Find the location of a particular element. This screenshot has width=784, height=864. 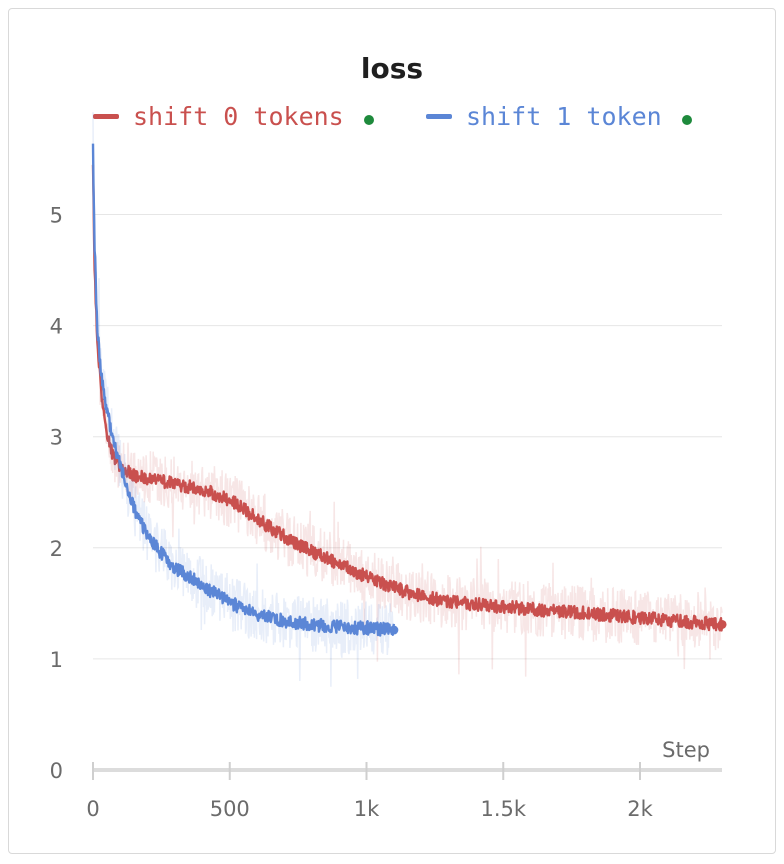

x-tick-label: 0 is located at coordinates (92, 809).